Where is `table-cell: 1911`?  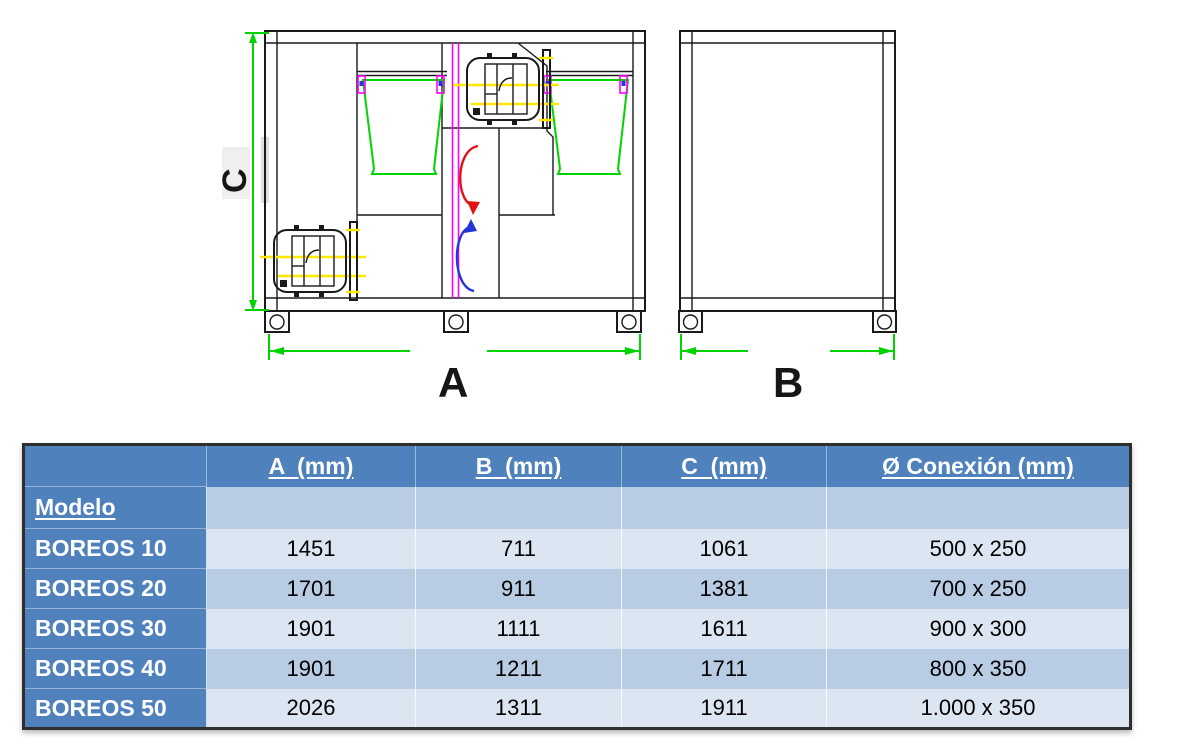 table-cell: 1911 is located at coordinates (724, 708).